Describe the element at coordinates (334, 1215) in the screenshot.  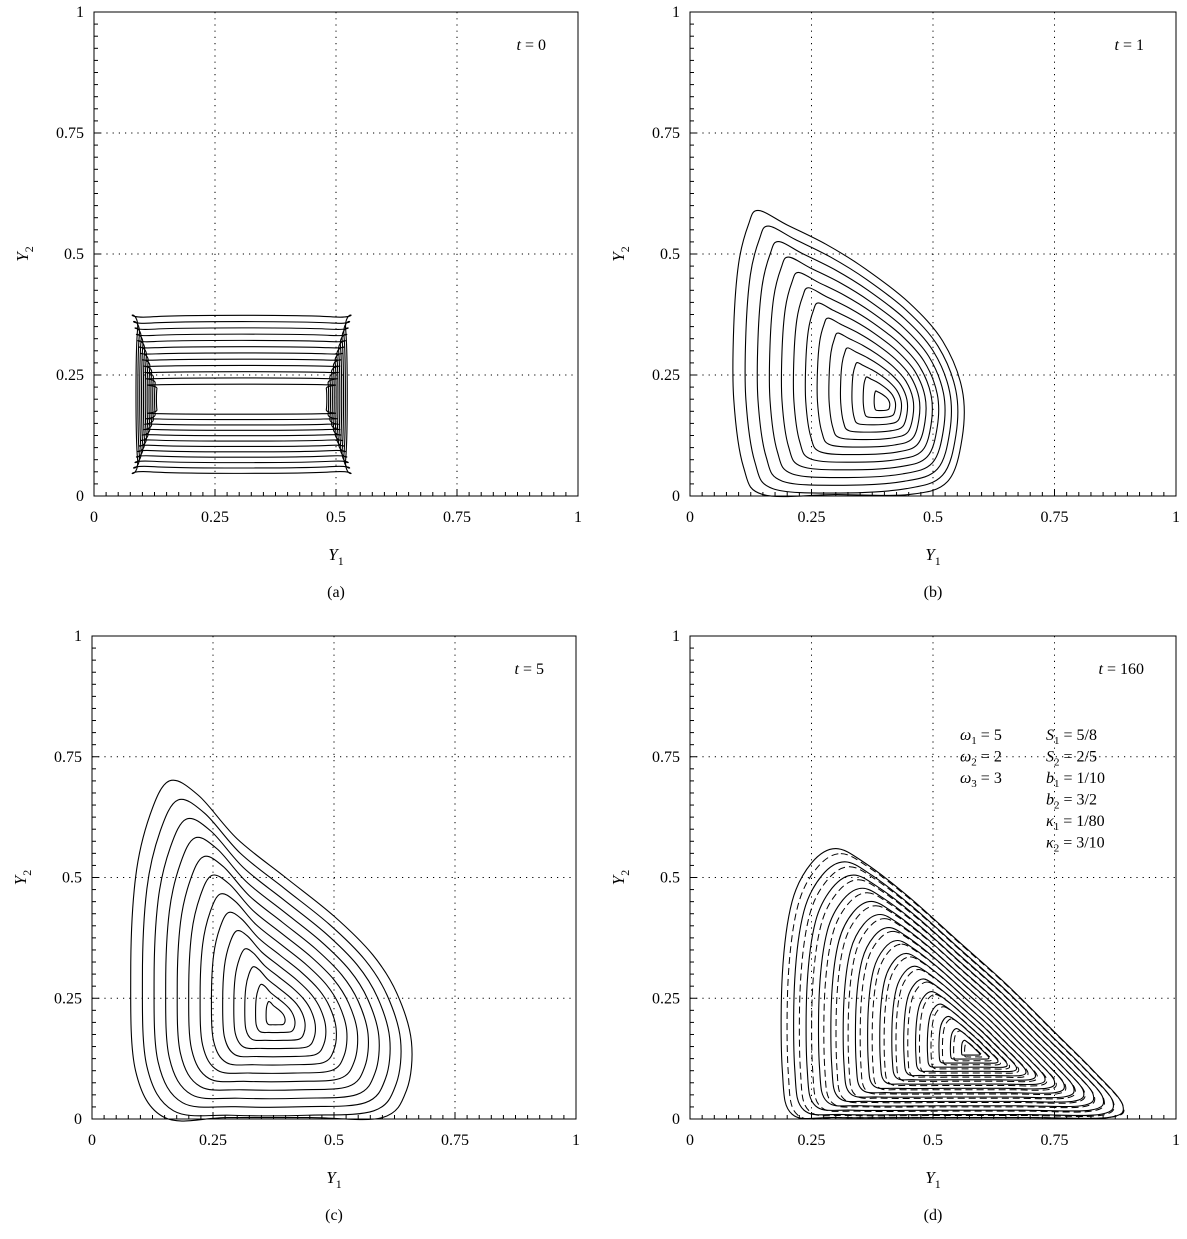
I see `panel-label: (c)` at that location.